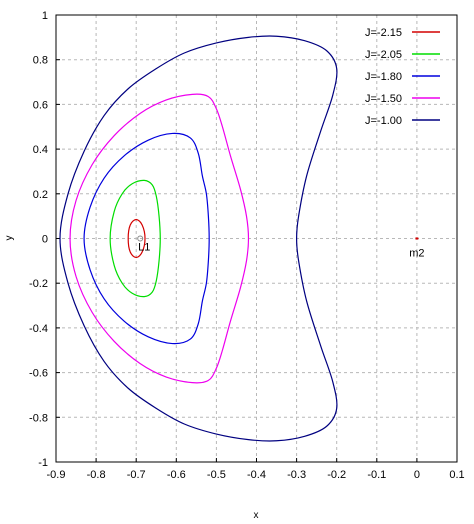  I want to click on x-tick-label: 0.1, so click(456, 475).